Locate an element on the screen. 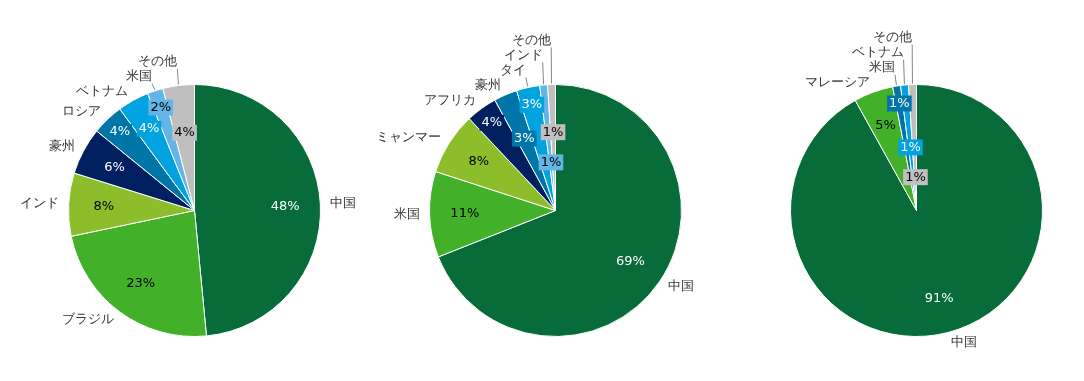  slice-label: ロシア is located at coordinates (81, 111).